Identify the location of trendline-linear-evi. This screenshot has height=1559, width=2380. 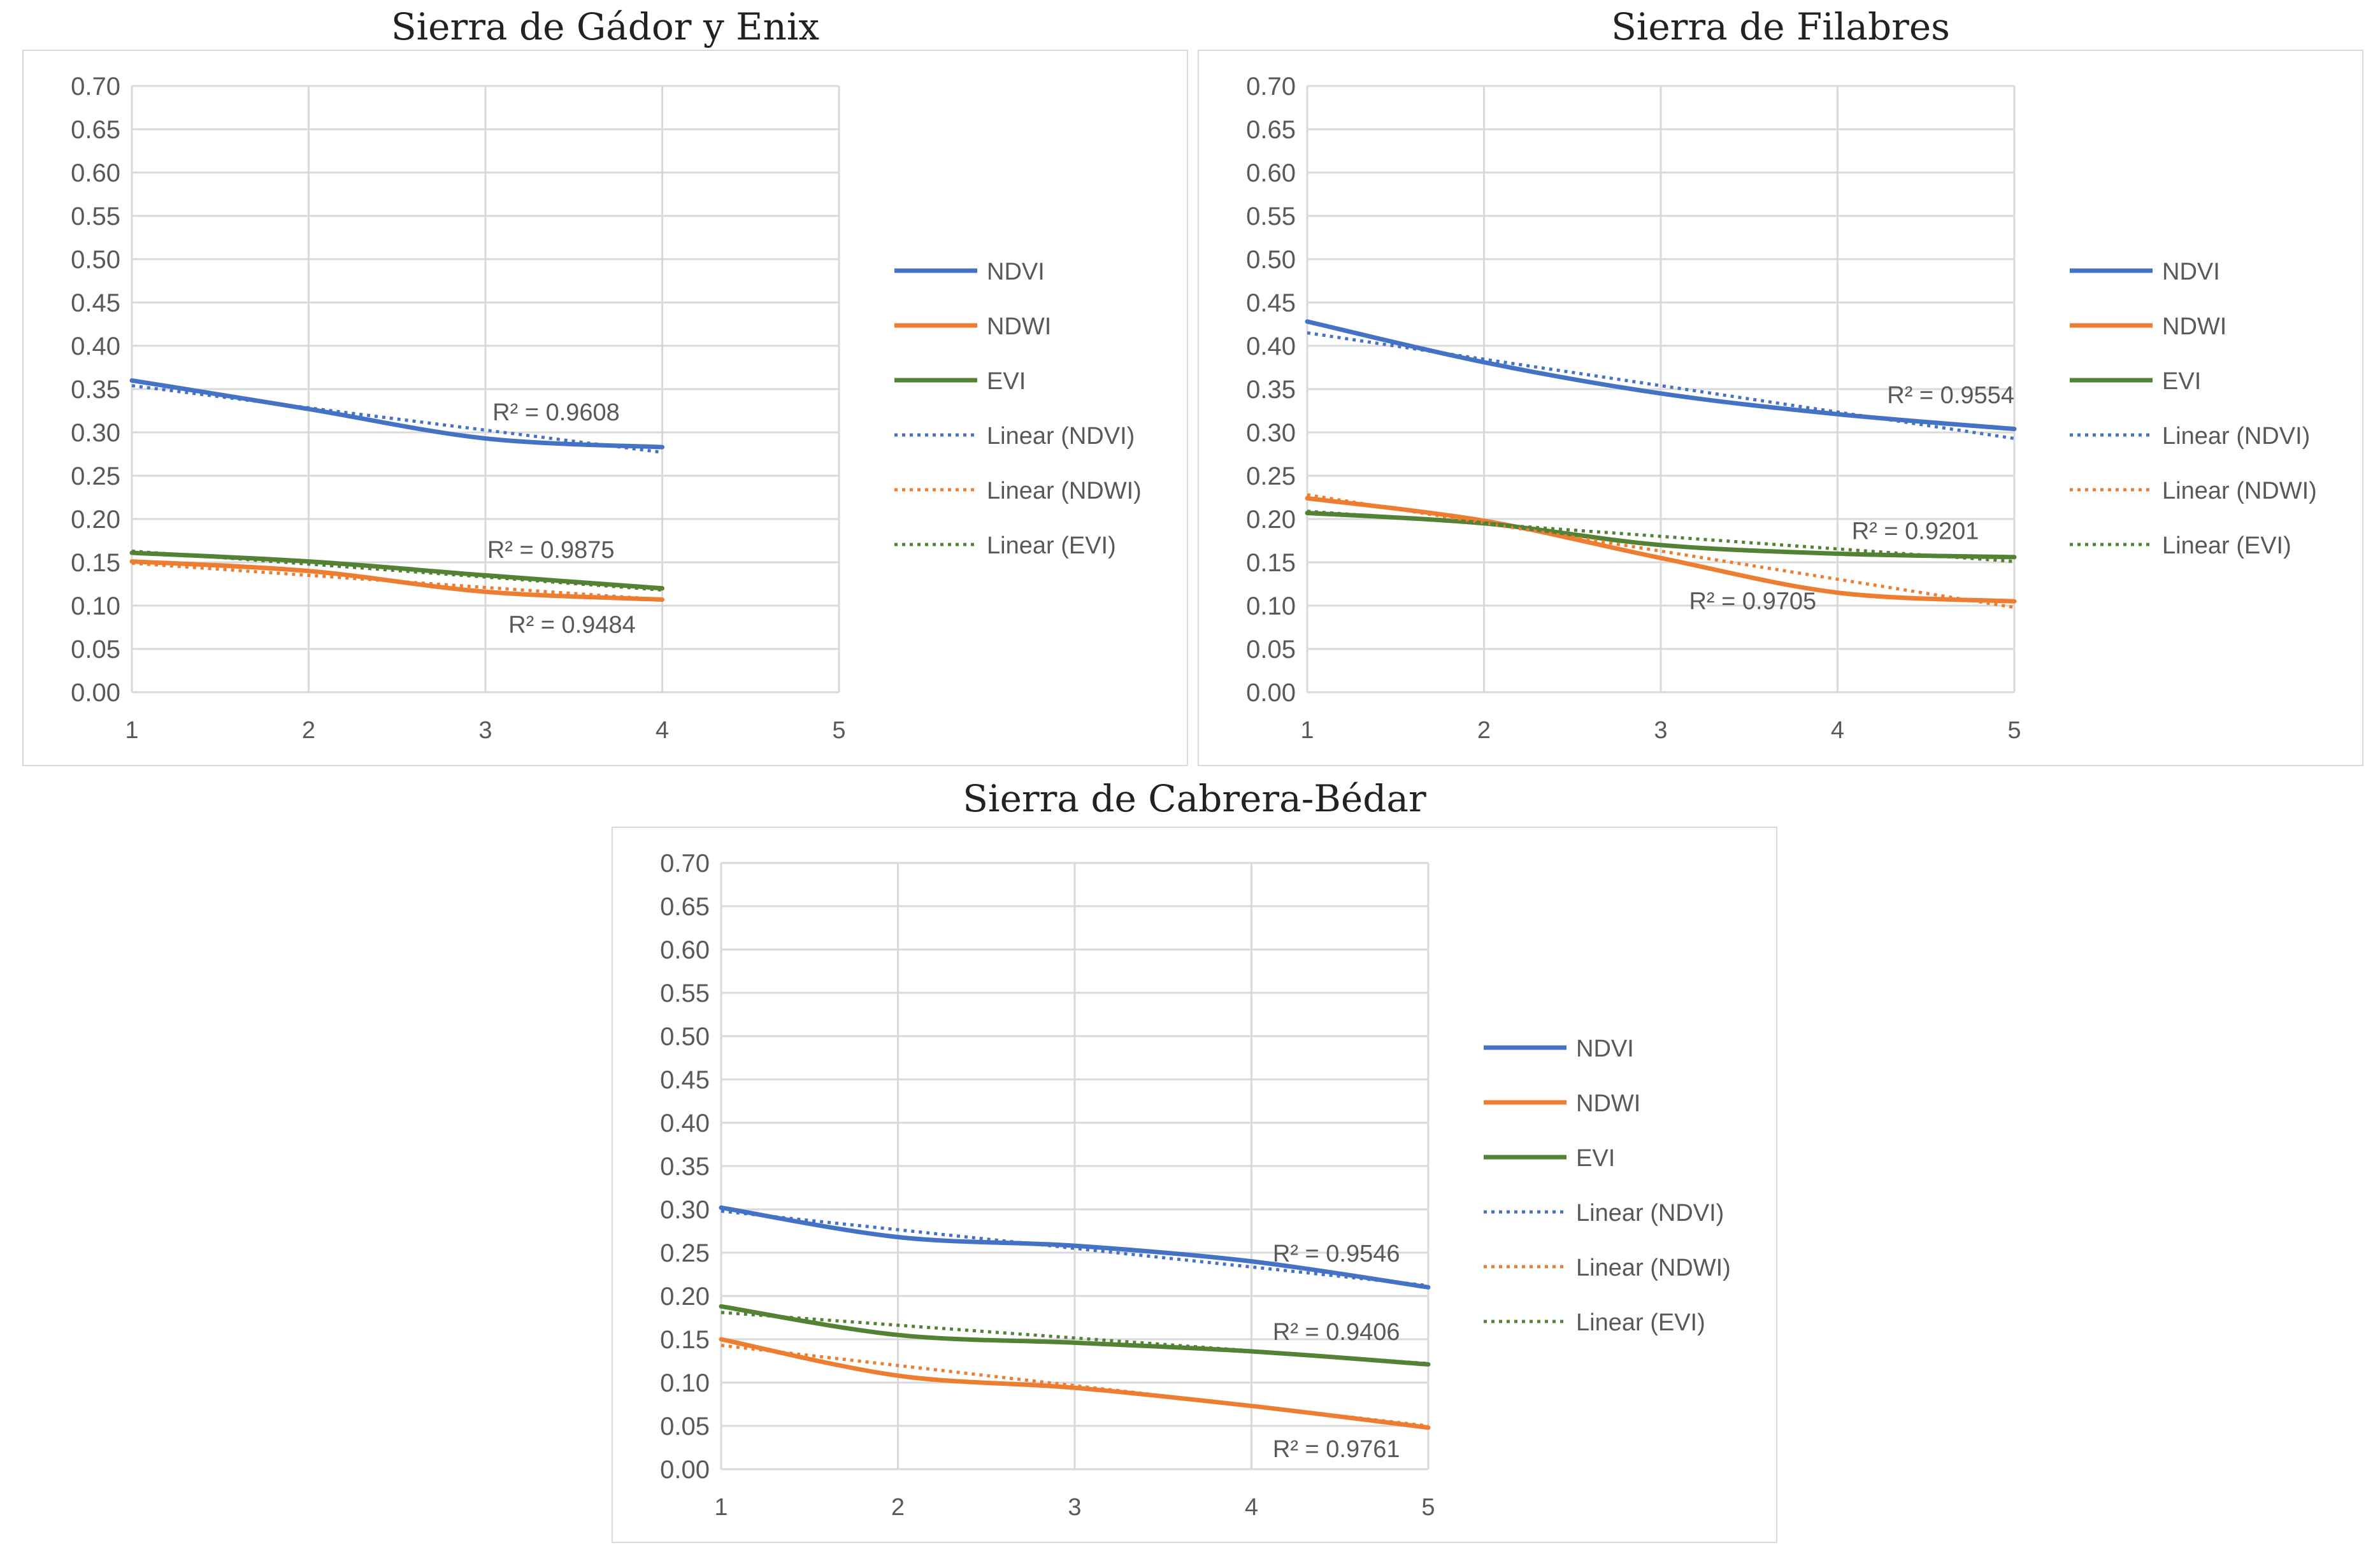
(1074, 1338).